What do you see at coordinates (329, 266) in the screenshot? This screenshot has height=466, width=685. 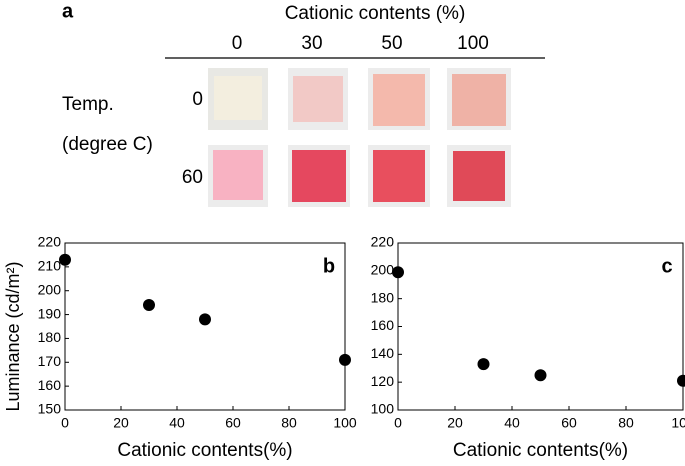 I see `panel-label: b` at bounding box center [329, 266].